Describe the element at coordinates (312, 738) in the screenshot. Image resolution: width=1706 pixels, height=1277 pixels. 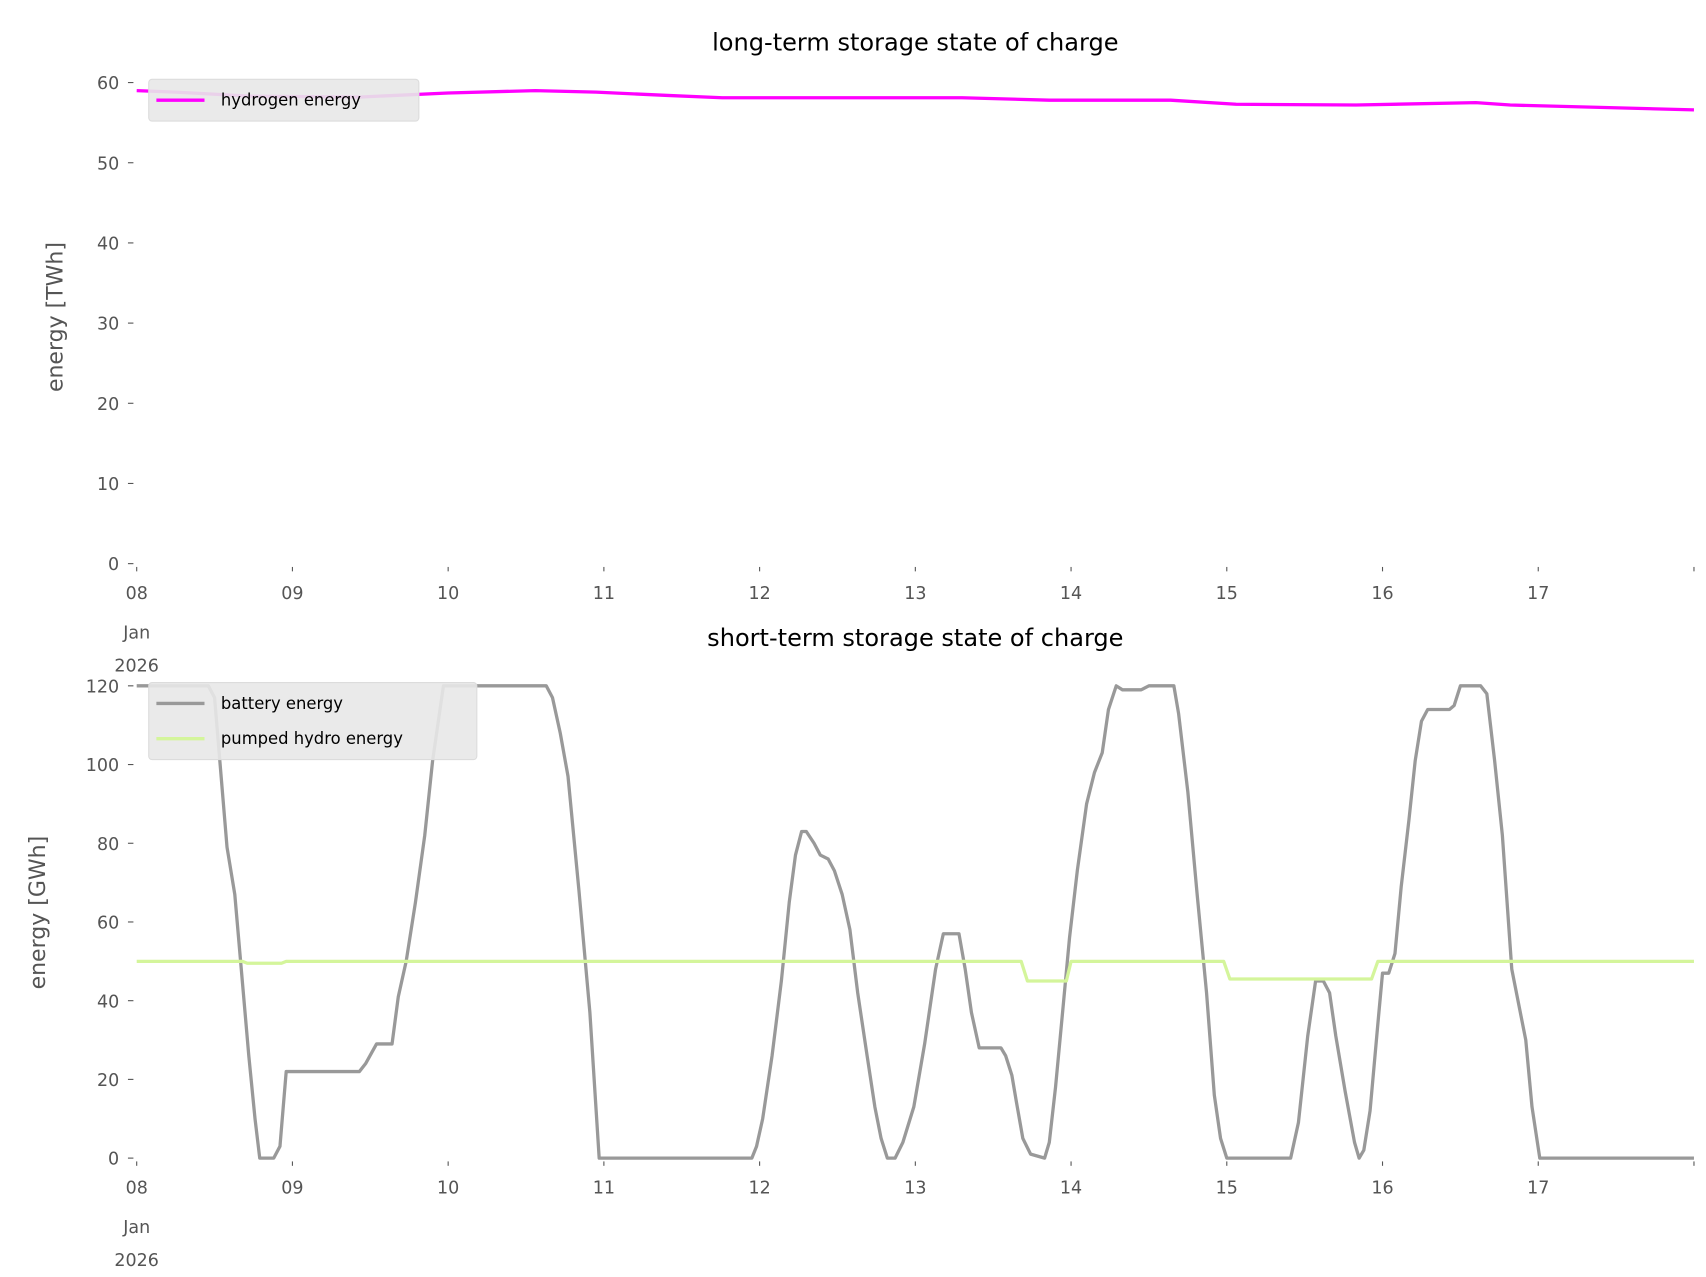
I see `legend-label: pumped hydro energy` at that location.